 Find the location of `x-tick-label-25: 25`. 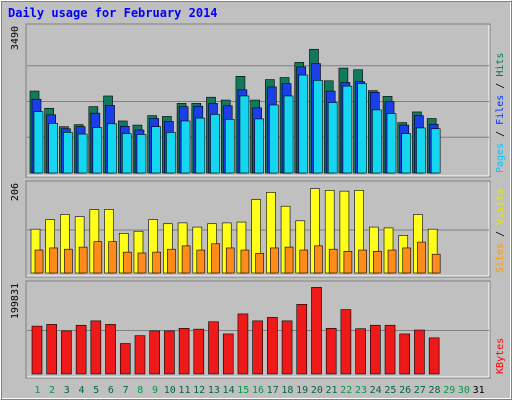

x-tick-label-25: 25 is located at coordinates (390, 390).